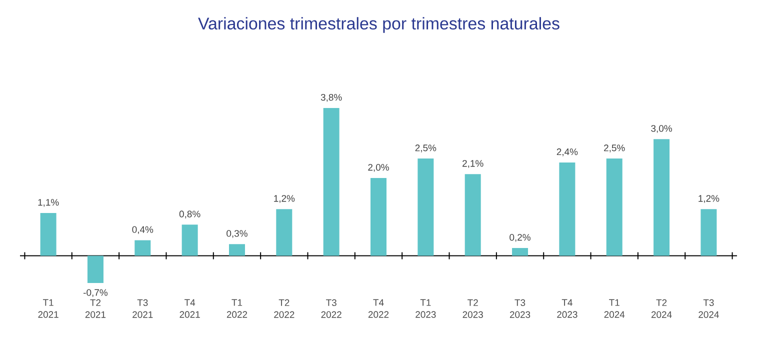  Describe the element at coordinates (472, 308) in the screenshot. I see `x-tick-label: T2 2023` at that location.